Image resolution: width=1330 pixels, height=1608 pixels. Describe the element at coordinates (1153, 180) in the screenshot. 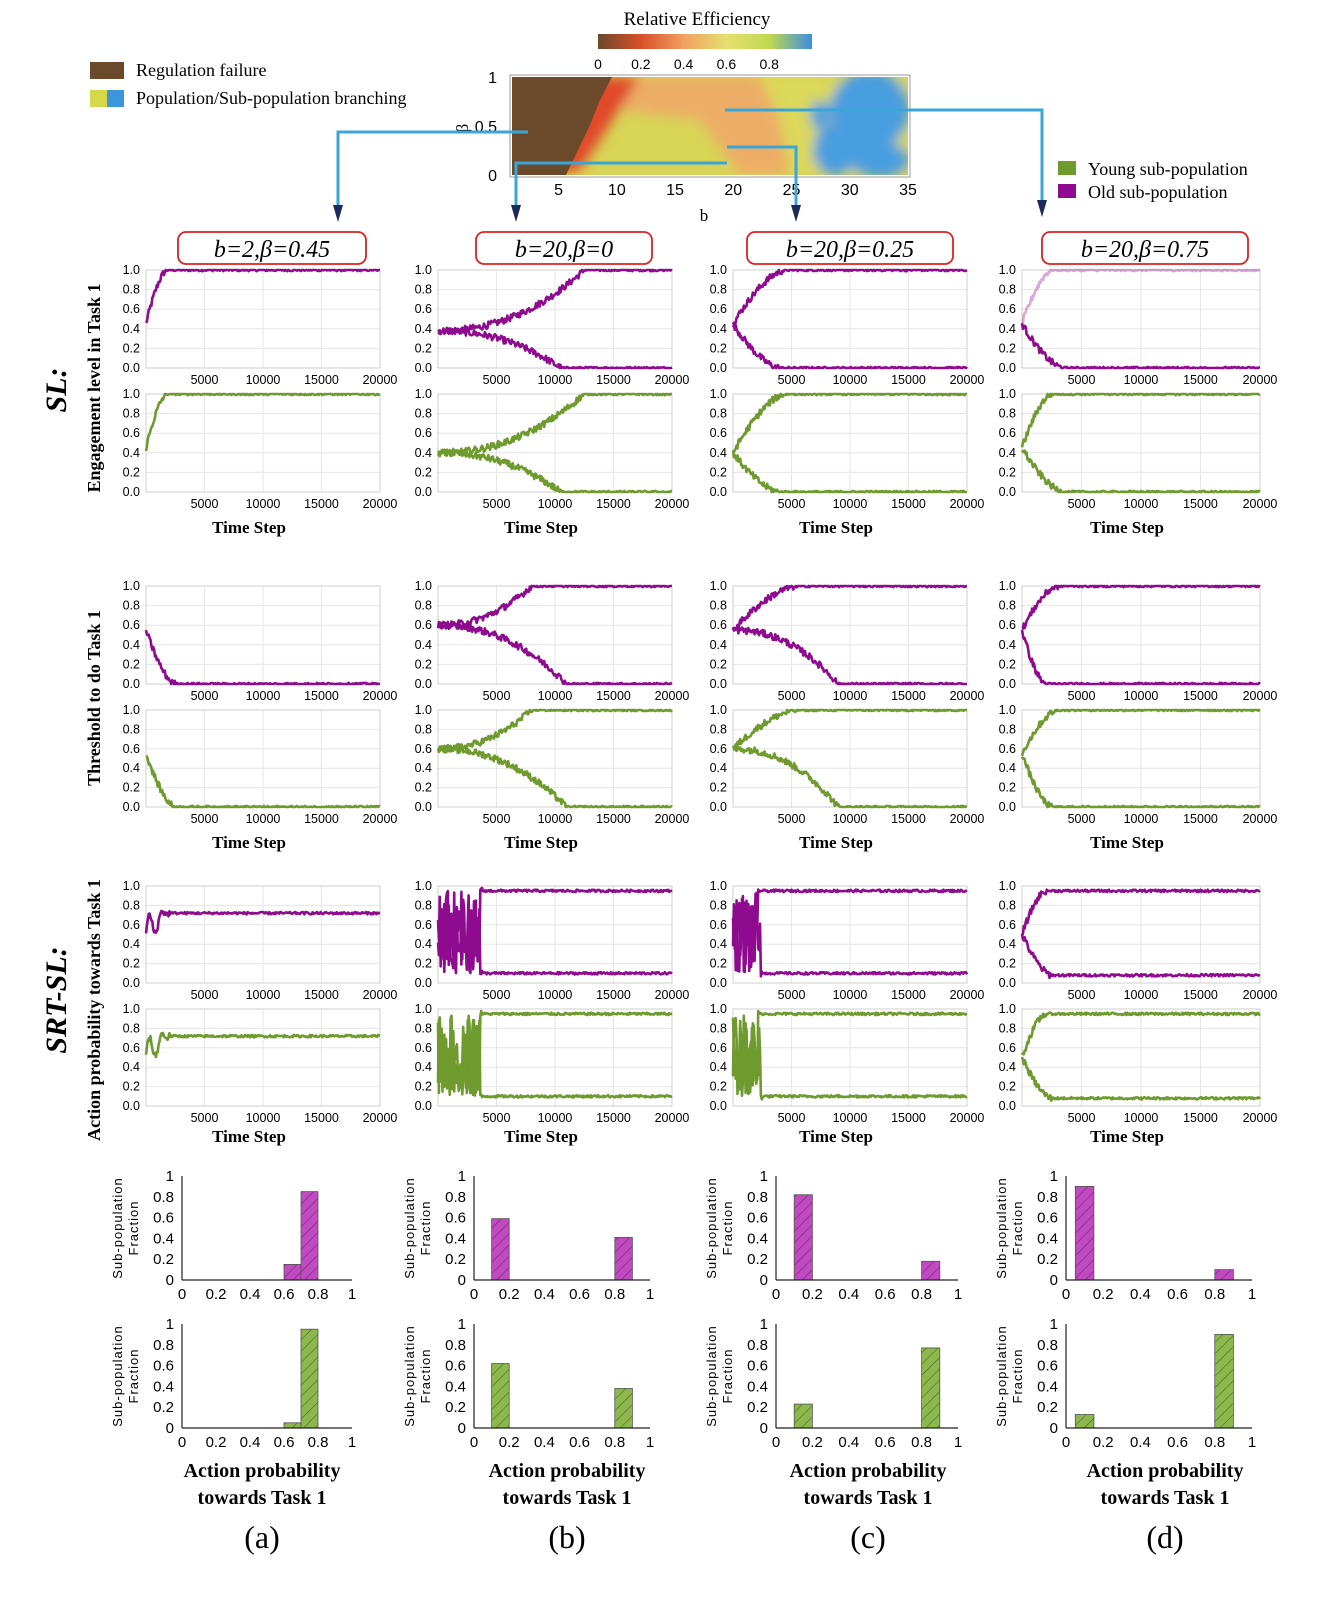

I see `population-legend: Young sub-population Old sub-population` at that location.